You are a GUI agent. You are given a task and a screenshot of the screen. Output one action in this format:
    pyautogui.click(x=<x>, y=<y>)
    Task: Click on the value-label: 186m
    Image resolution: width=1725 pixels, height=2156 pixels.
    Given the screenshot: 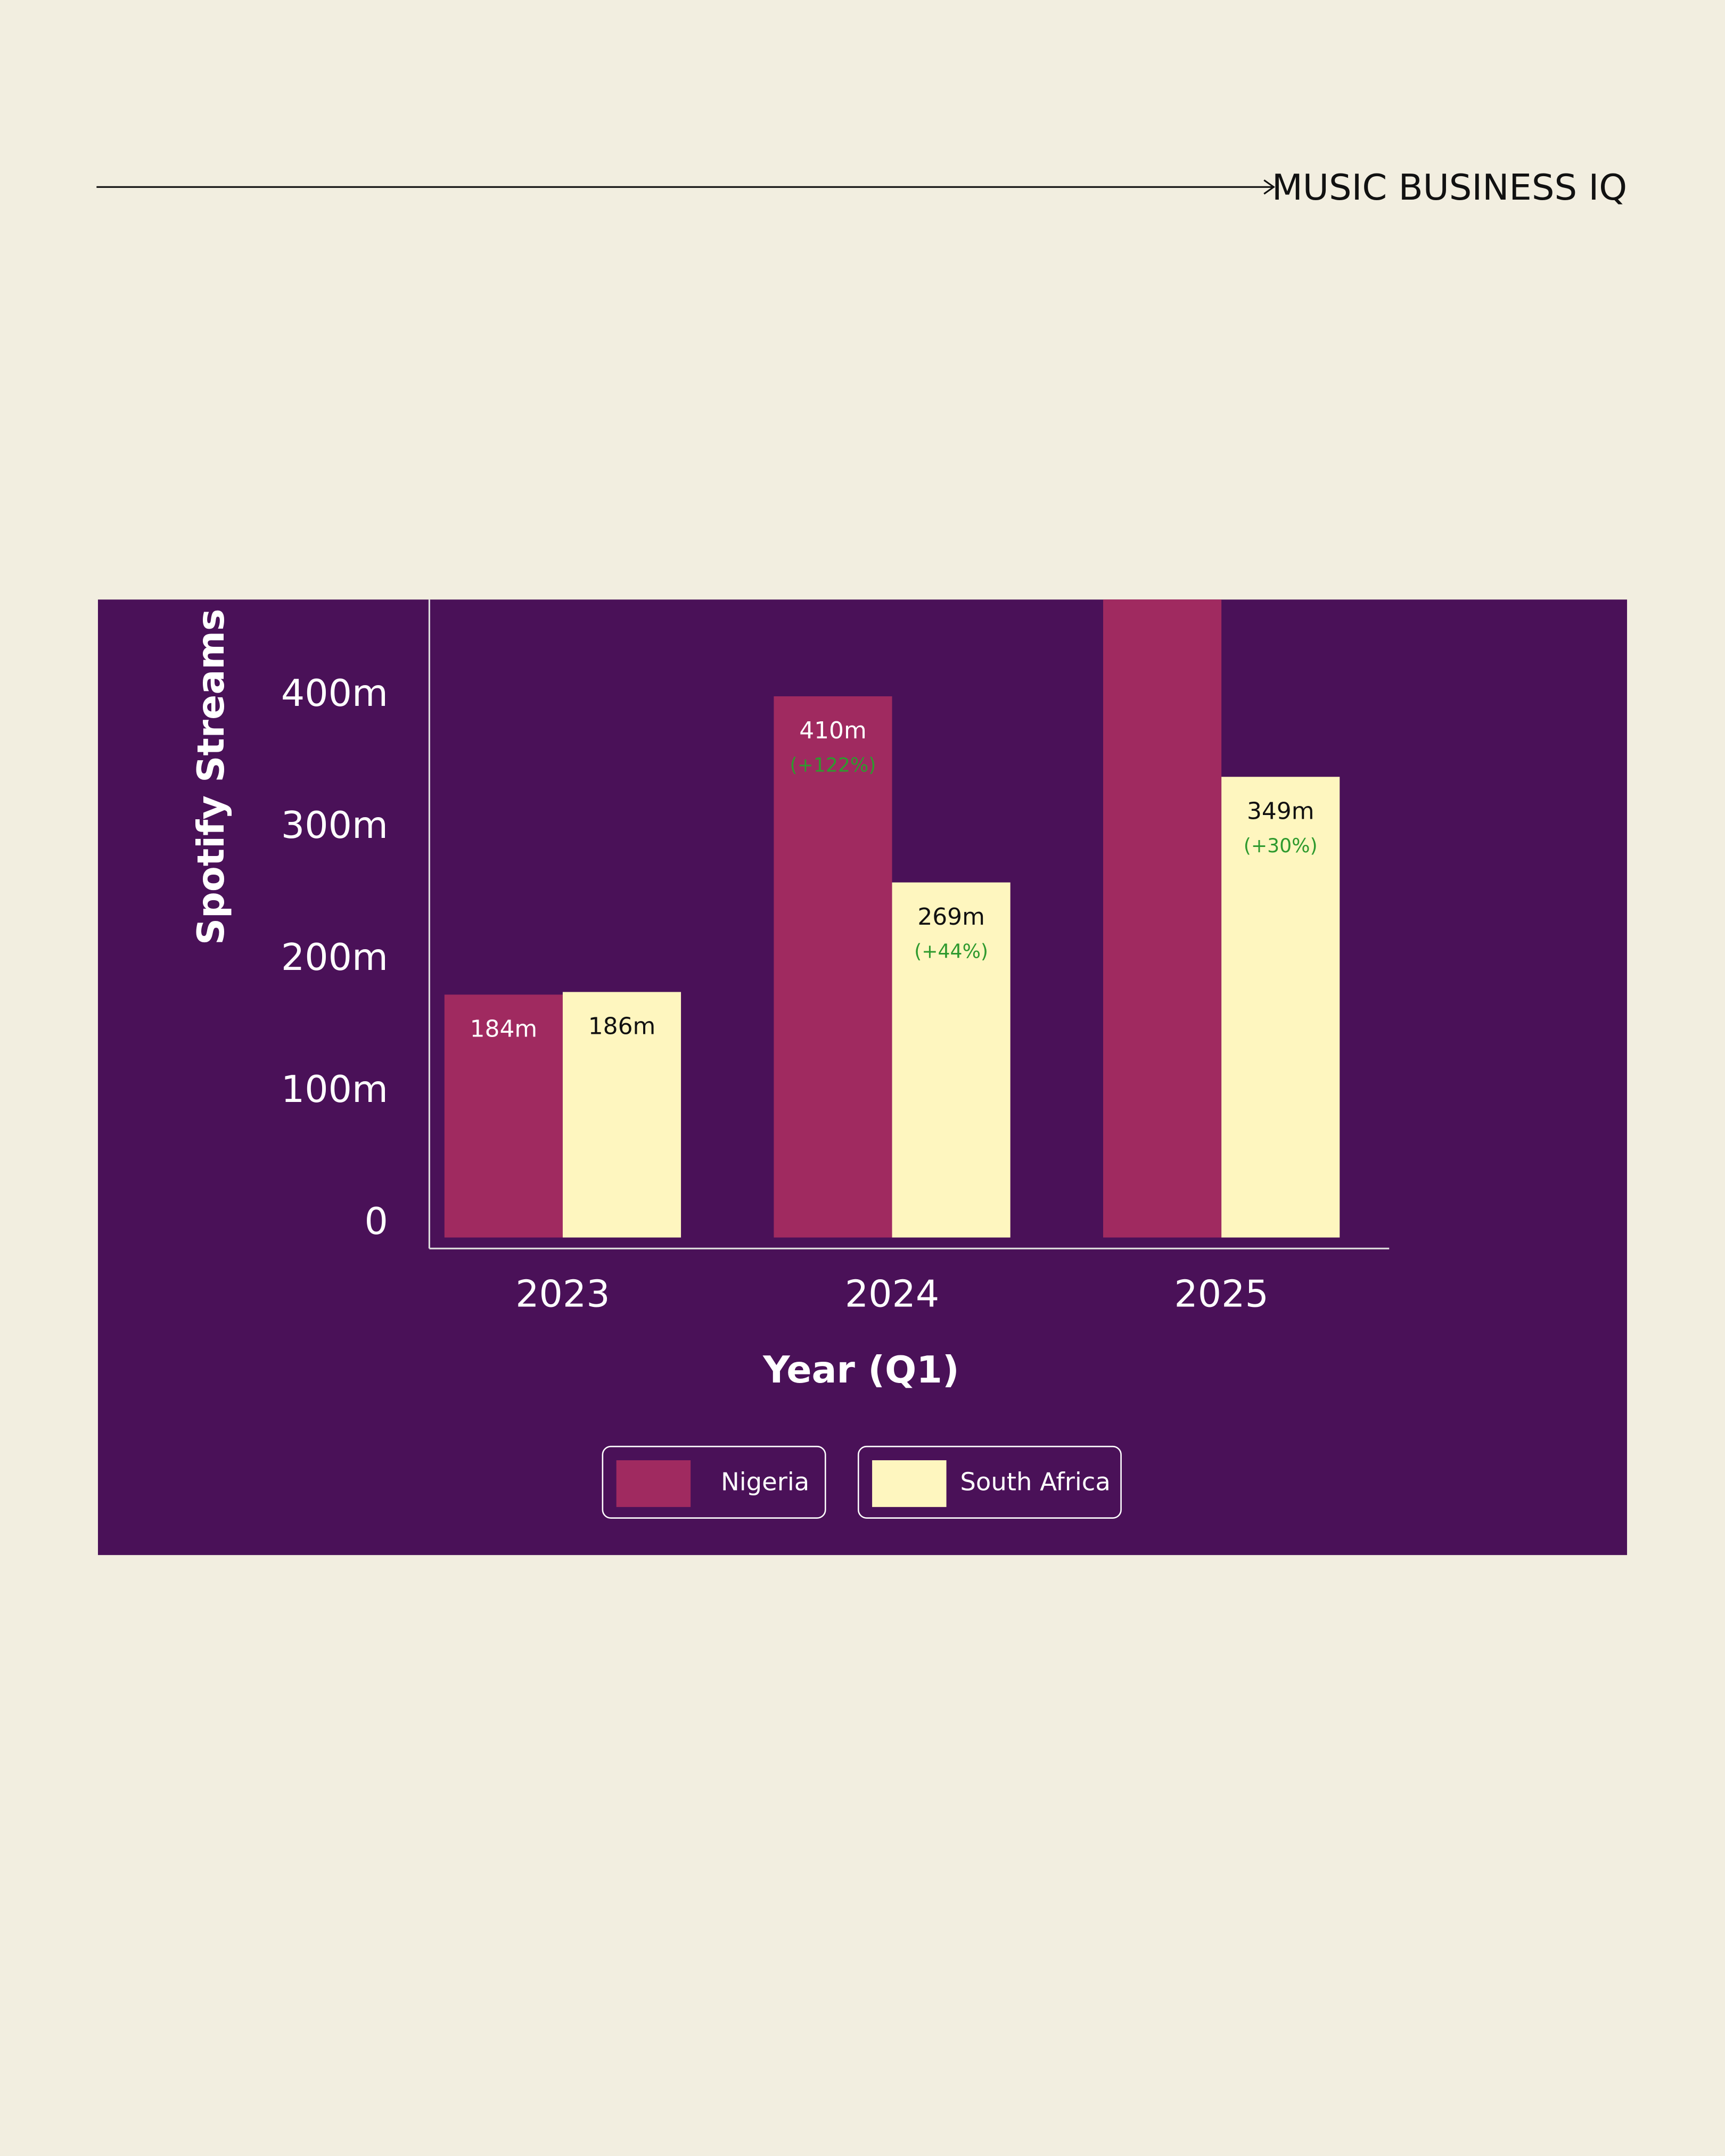 What is the action you would take?
    pyautogui.click(x=622, y=1026)
    